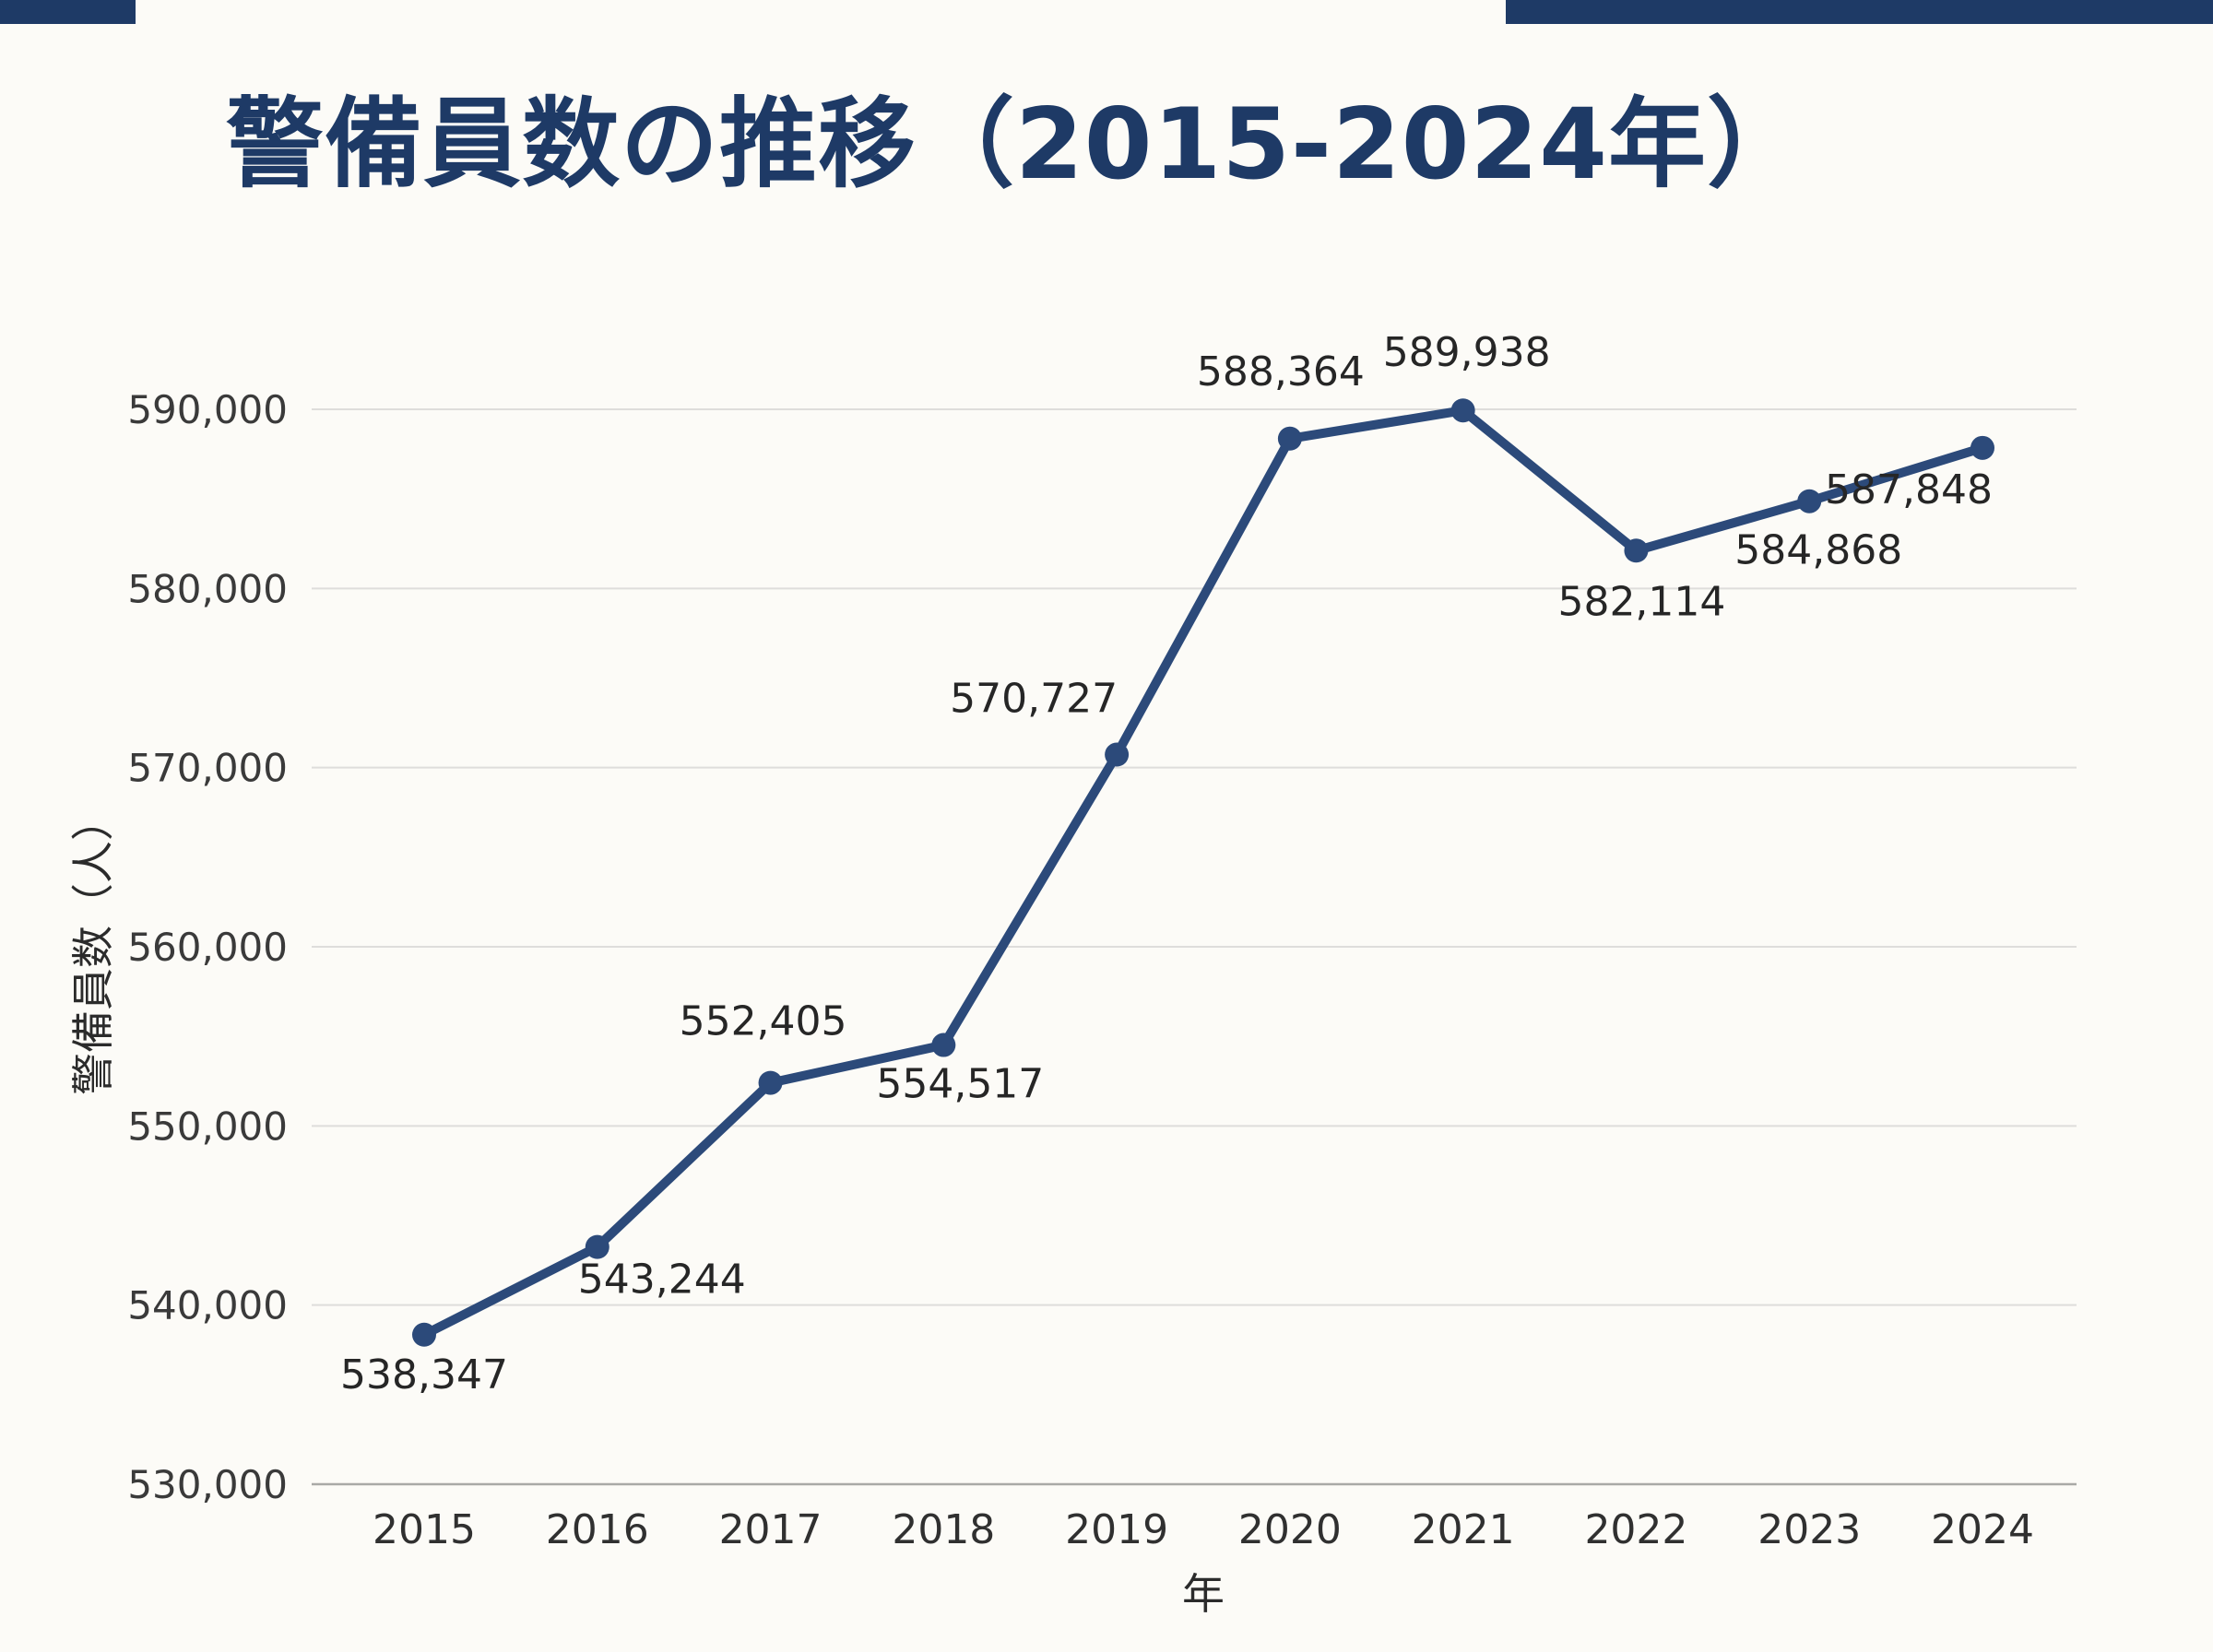  I want to click on y-tick-label: 560,000, so click(207, 947).